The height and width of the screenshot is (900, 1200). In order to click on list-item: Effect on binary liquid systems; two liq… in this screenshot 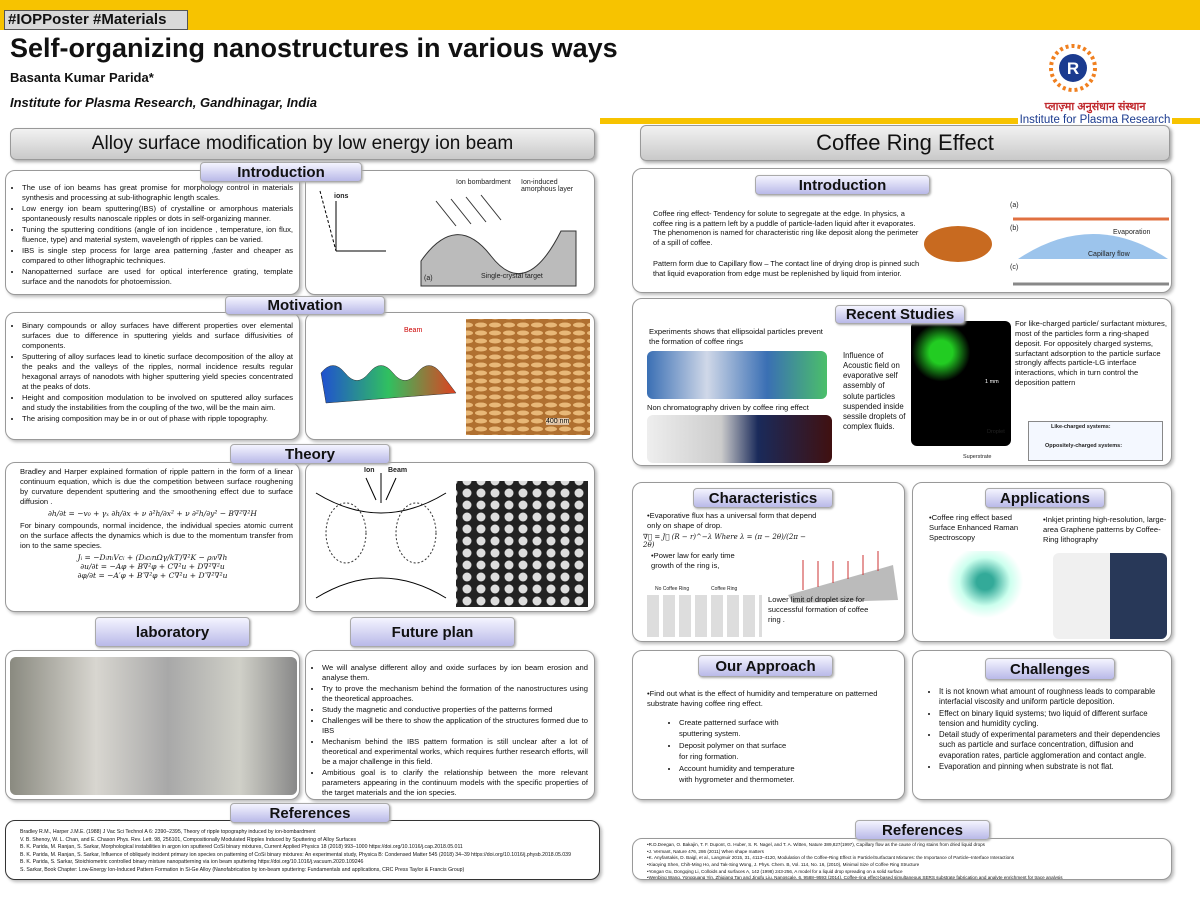, I will do `click(1050, 719)`.